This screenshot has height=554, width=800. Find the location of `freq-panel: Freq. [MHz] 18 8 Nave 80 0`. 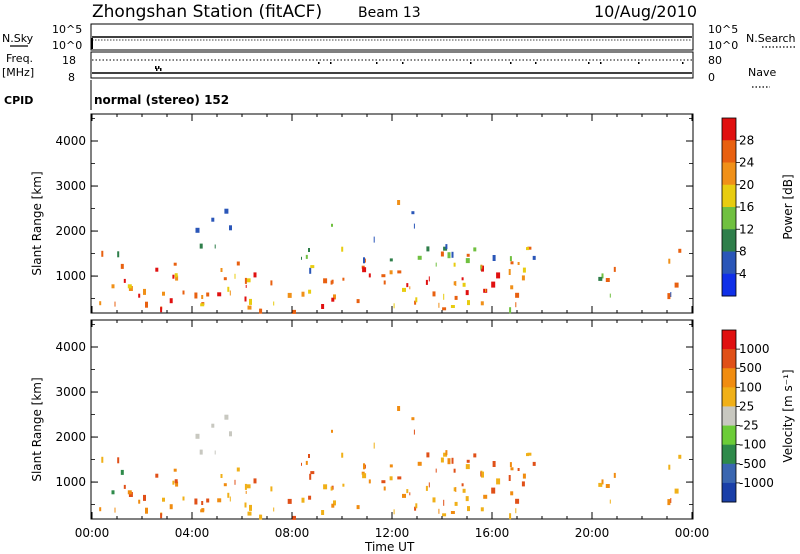

freq-panel: Freq. [MHz] 18 8 Nave 80 0 is located at coordinates (389, 69).